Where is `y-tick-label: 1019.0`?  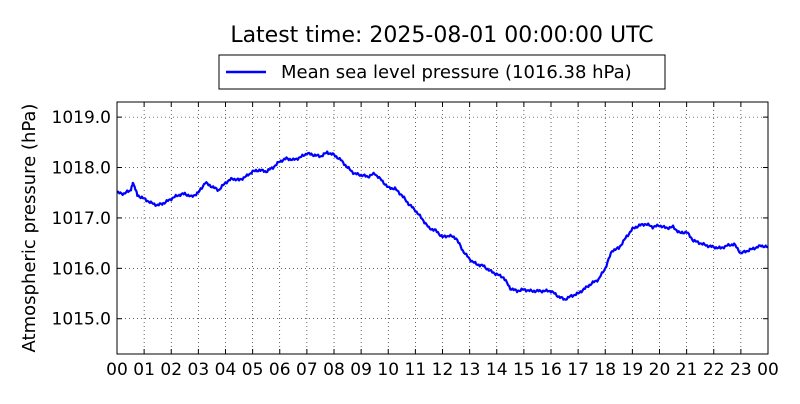
y-tick-label: 1019.0 is located at coordinates (81, 118).